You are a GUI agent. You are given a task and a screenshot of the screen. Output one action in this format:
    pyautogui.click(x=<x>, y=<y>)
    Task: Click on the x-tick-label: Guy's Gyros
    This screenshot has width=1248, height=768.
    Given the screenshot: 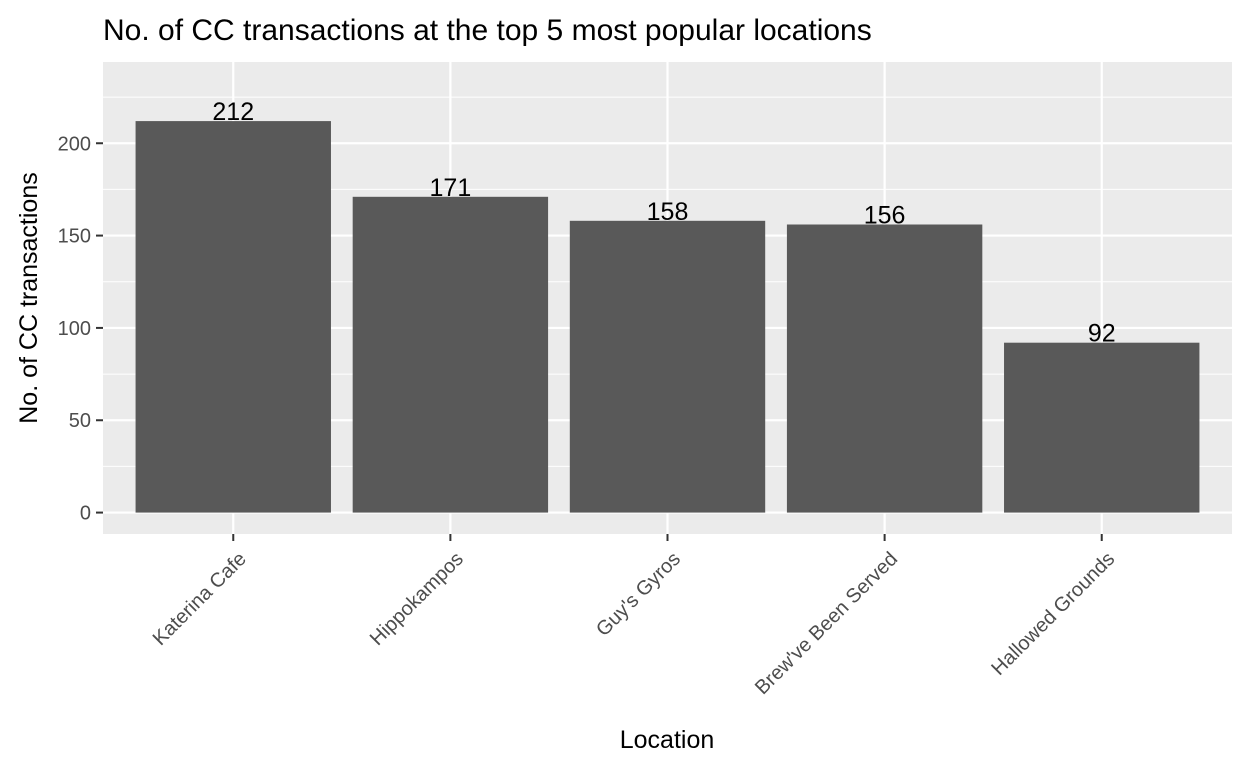 What is the action you would take?
    pyautogui.click(x=638, y=594)
    